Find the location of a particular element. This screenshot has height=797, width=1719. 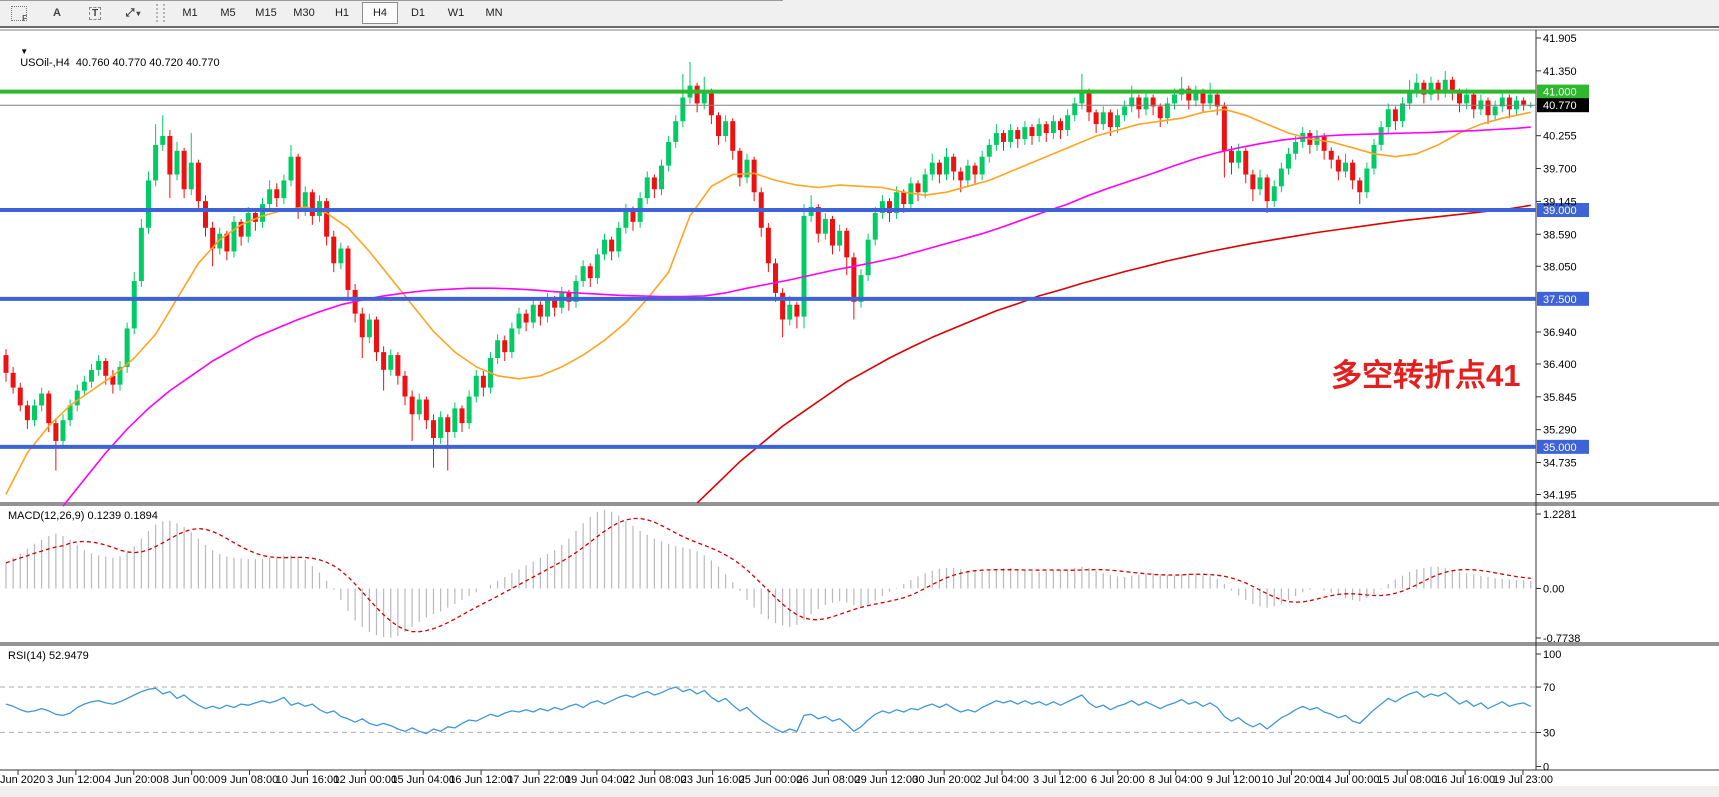

macd-signal-line is located at coordinates (768, 575).